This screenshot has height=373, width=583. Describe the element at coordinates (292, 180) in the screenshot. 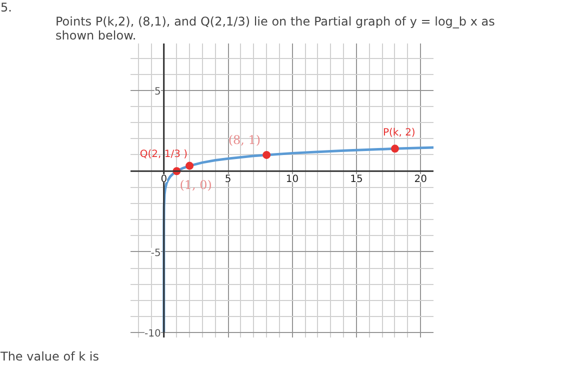

I see `x-tick-label: 10` at that location.